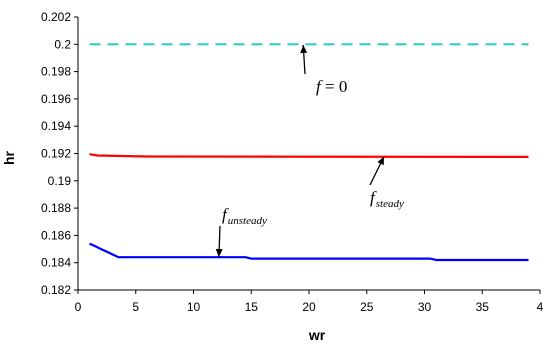 Image resolution: width=547 pixels, height=346 pixels. I want to click on annotation-label: fsteady, so click(387, 199).